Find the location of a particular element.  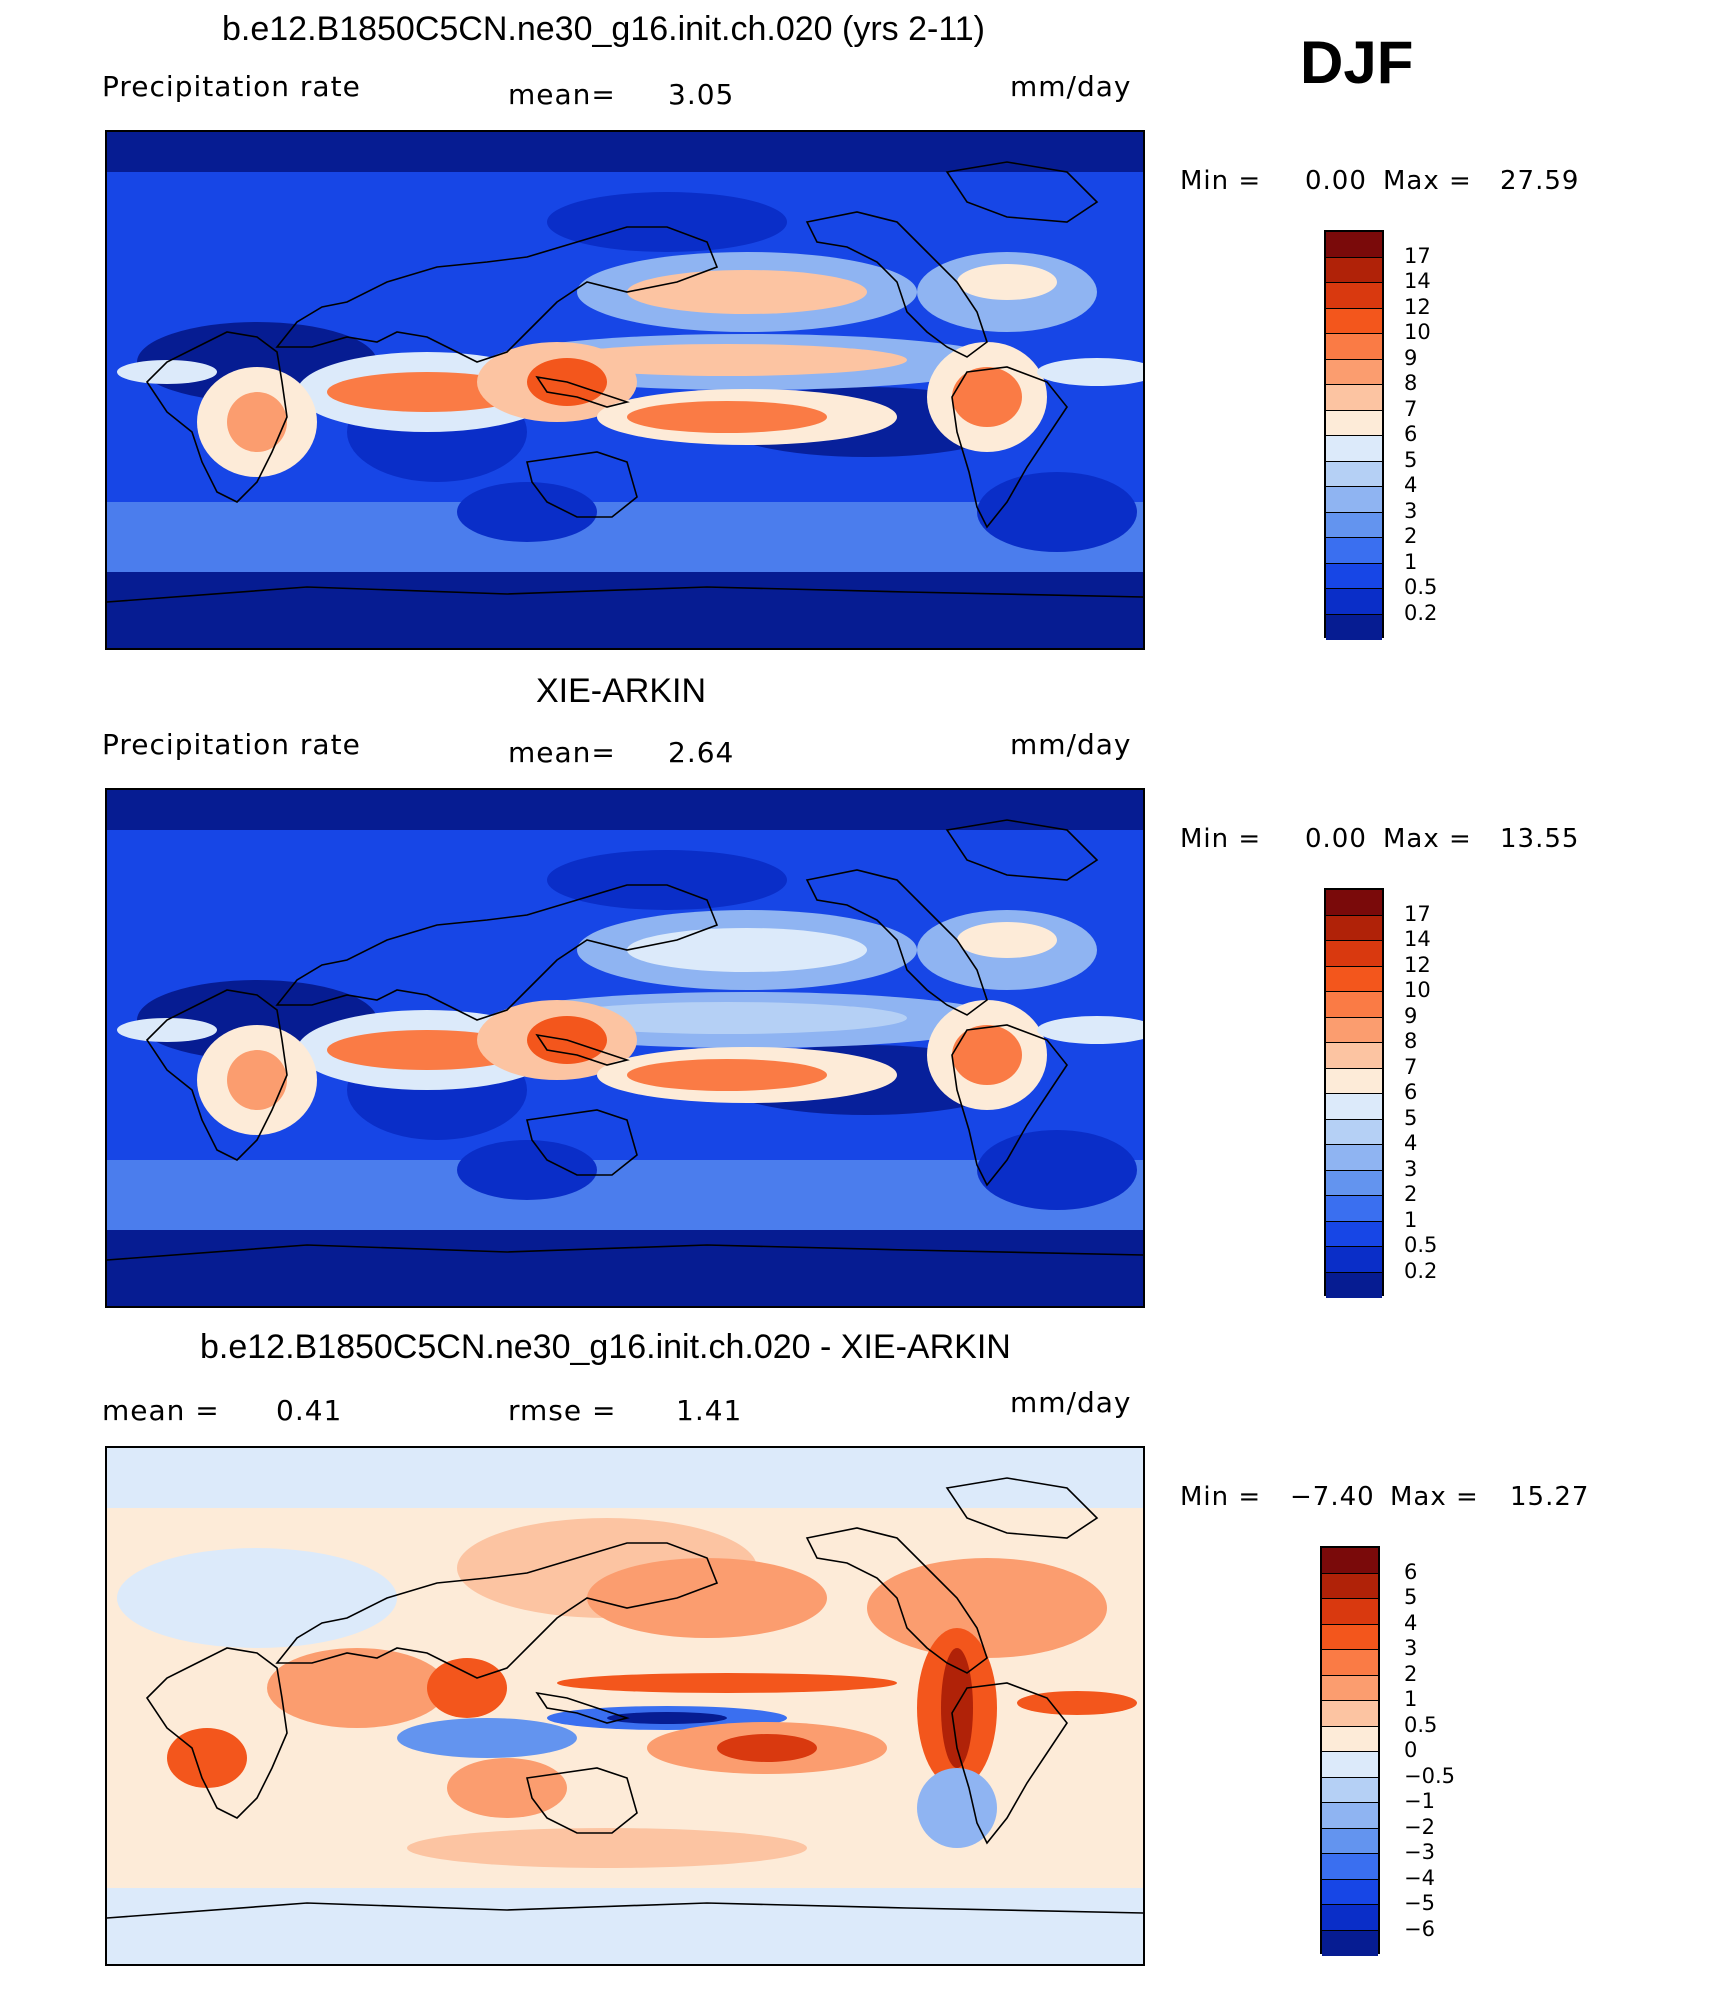

colorbar-label: 7 is located at coordinates (1411, 408).